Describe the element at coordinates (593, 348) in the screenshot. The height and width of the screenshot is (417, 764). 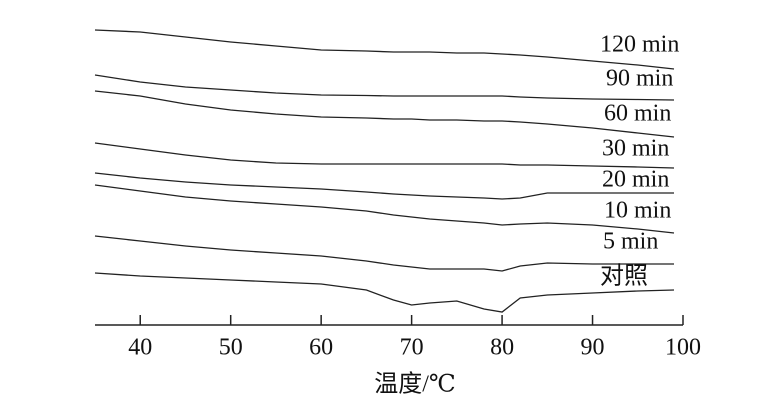
I see `x-tick-label: 90` at that location.